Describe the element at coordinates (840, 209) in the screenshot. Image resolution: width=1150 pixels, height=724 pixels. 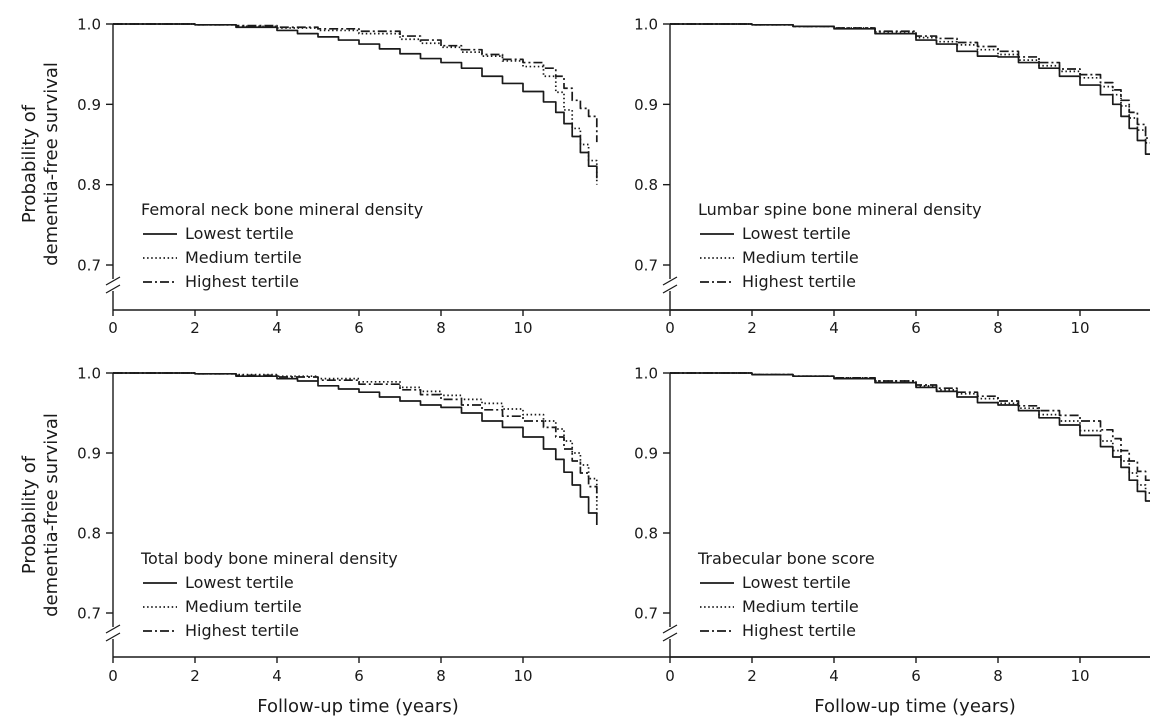
I see `legend-title: Lumbar spine bone mineral density` at that location.